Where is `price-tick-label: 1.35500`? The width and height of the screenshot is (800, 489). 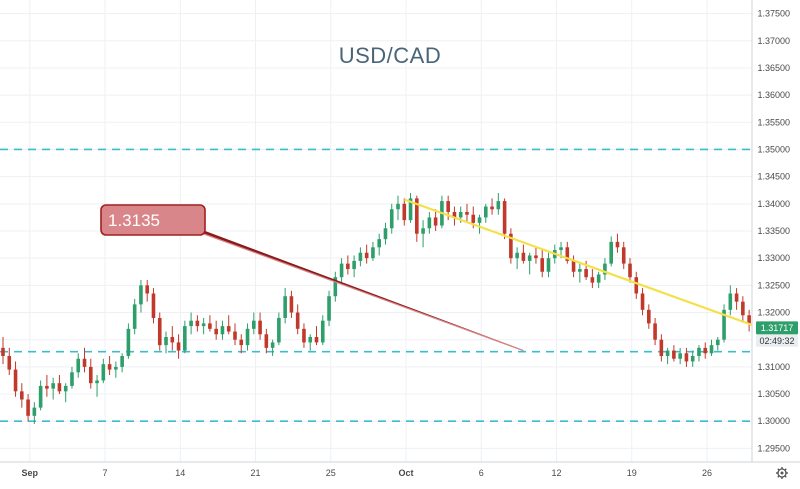
price-tick-label: 1.35500 is located at coordinates (773, 122).